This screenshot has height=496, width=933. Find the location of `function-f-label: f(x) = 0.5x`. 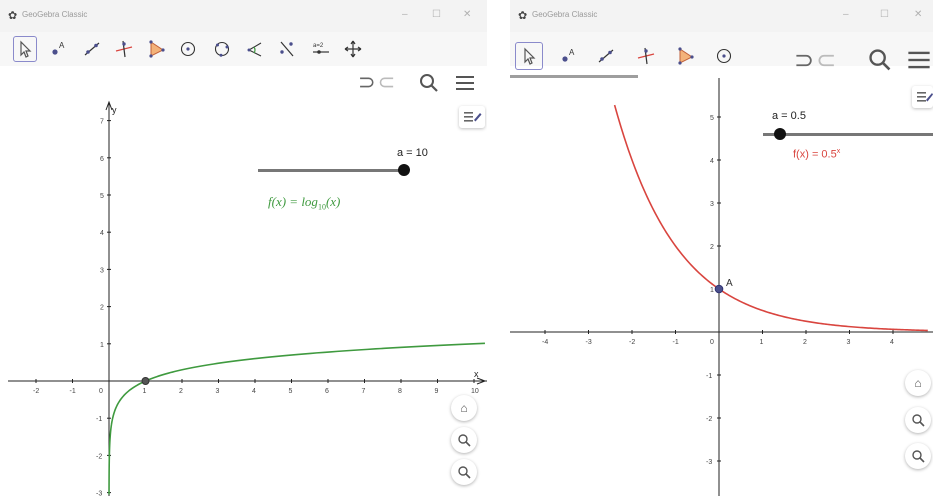

function-f-label: f(x) = 0.5x is located at coordinates (816, 154).